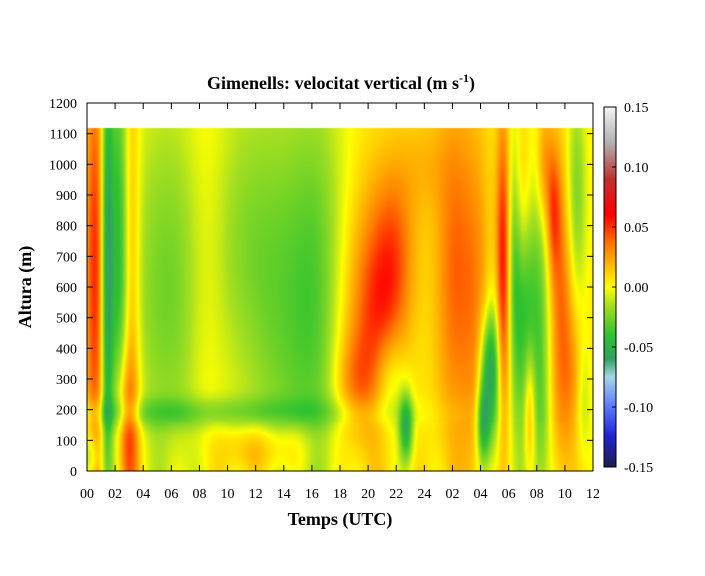 Image resolution: width=705 pixels, height=576 pixels. What do you see at coordinates (636, 108) in the screenshot?
I see `colorbar-tick-label: 0.15` at bounding box center [636, 108].